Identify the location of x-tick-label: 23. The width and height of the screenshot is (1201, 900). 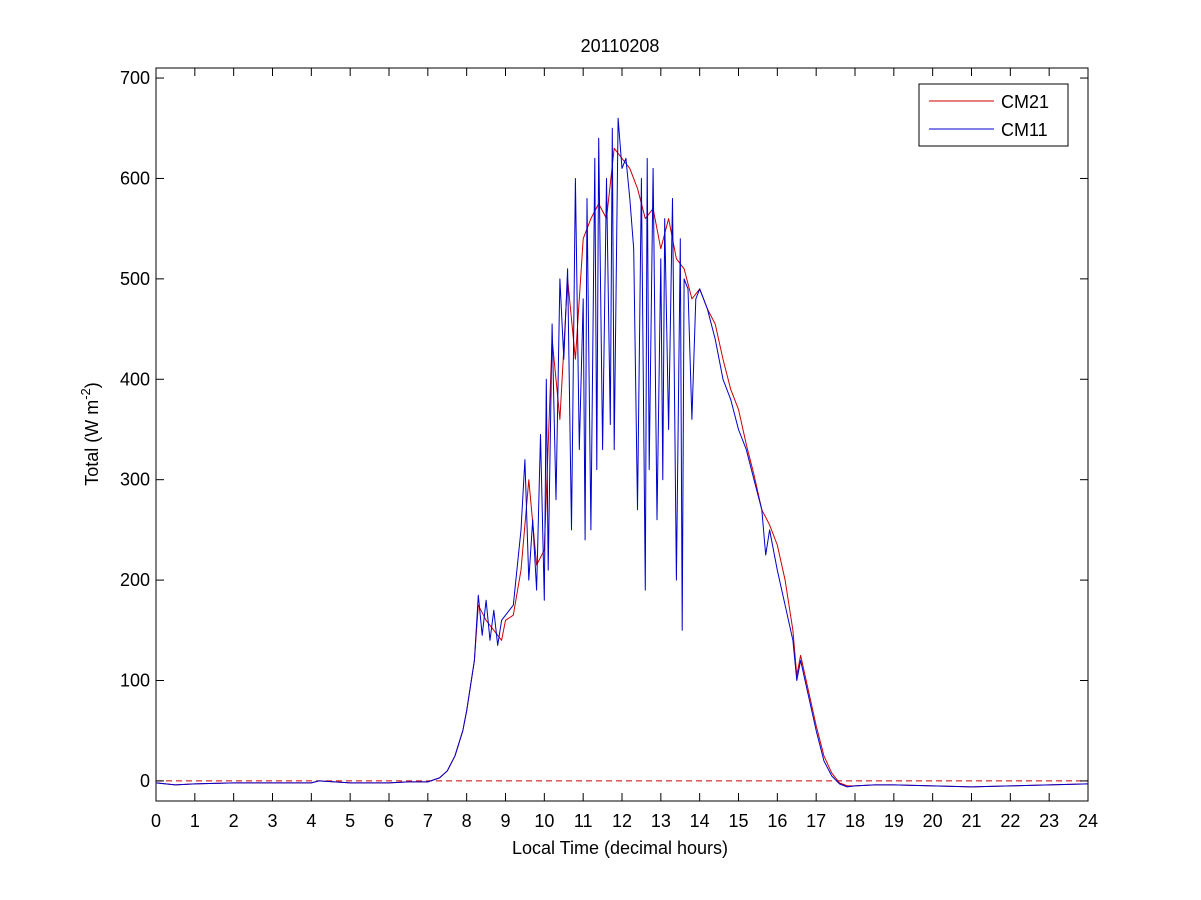
(1049, 821).